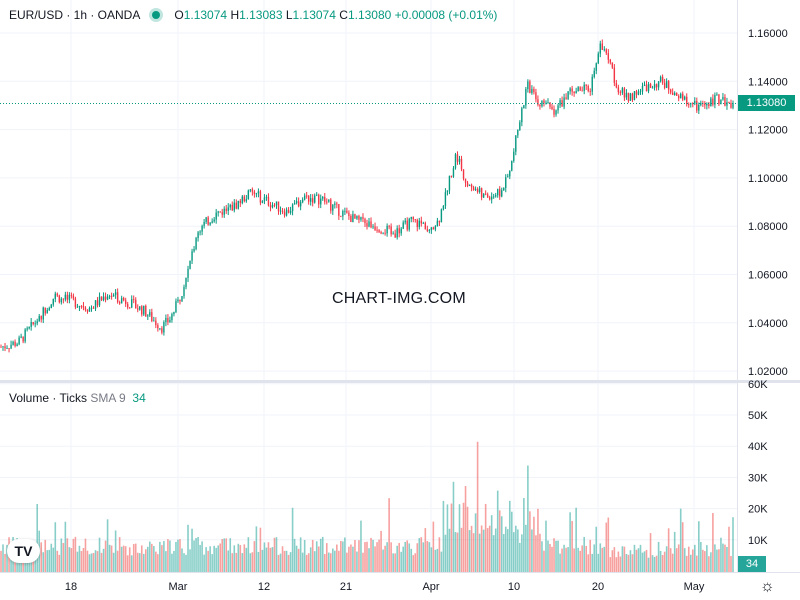  Describe the element at coordinates (758, 541) in the screenshot. I see `volume-tick-label: 10K` at that location.